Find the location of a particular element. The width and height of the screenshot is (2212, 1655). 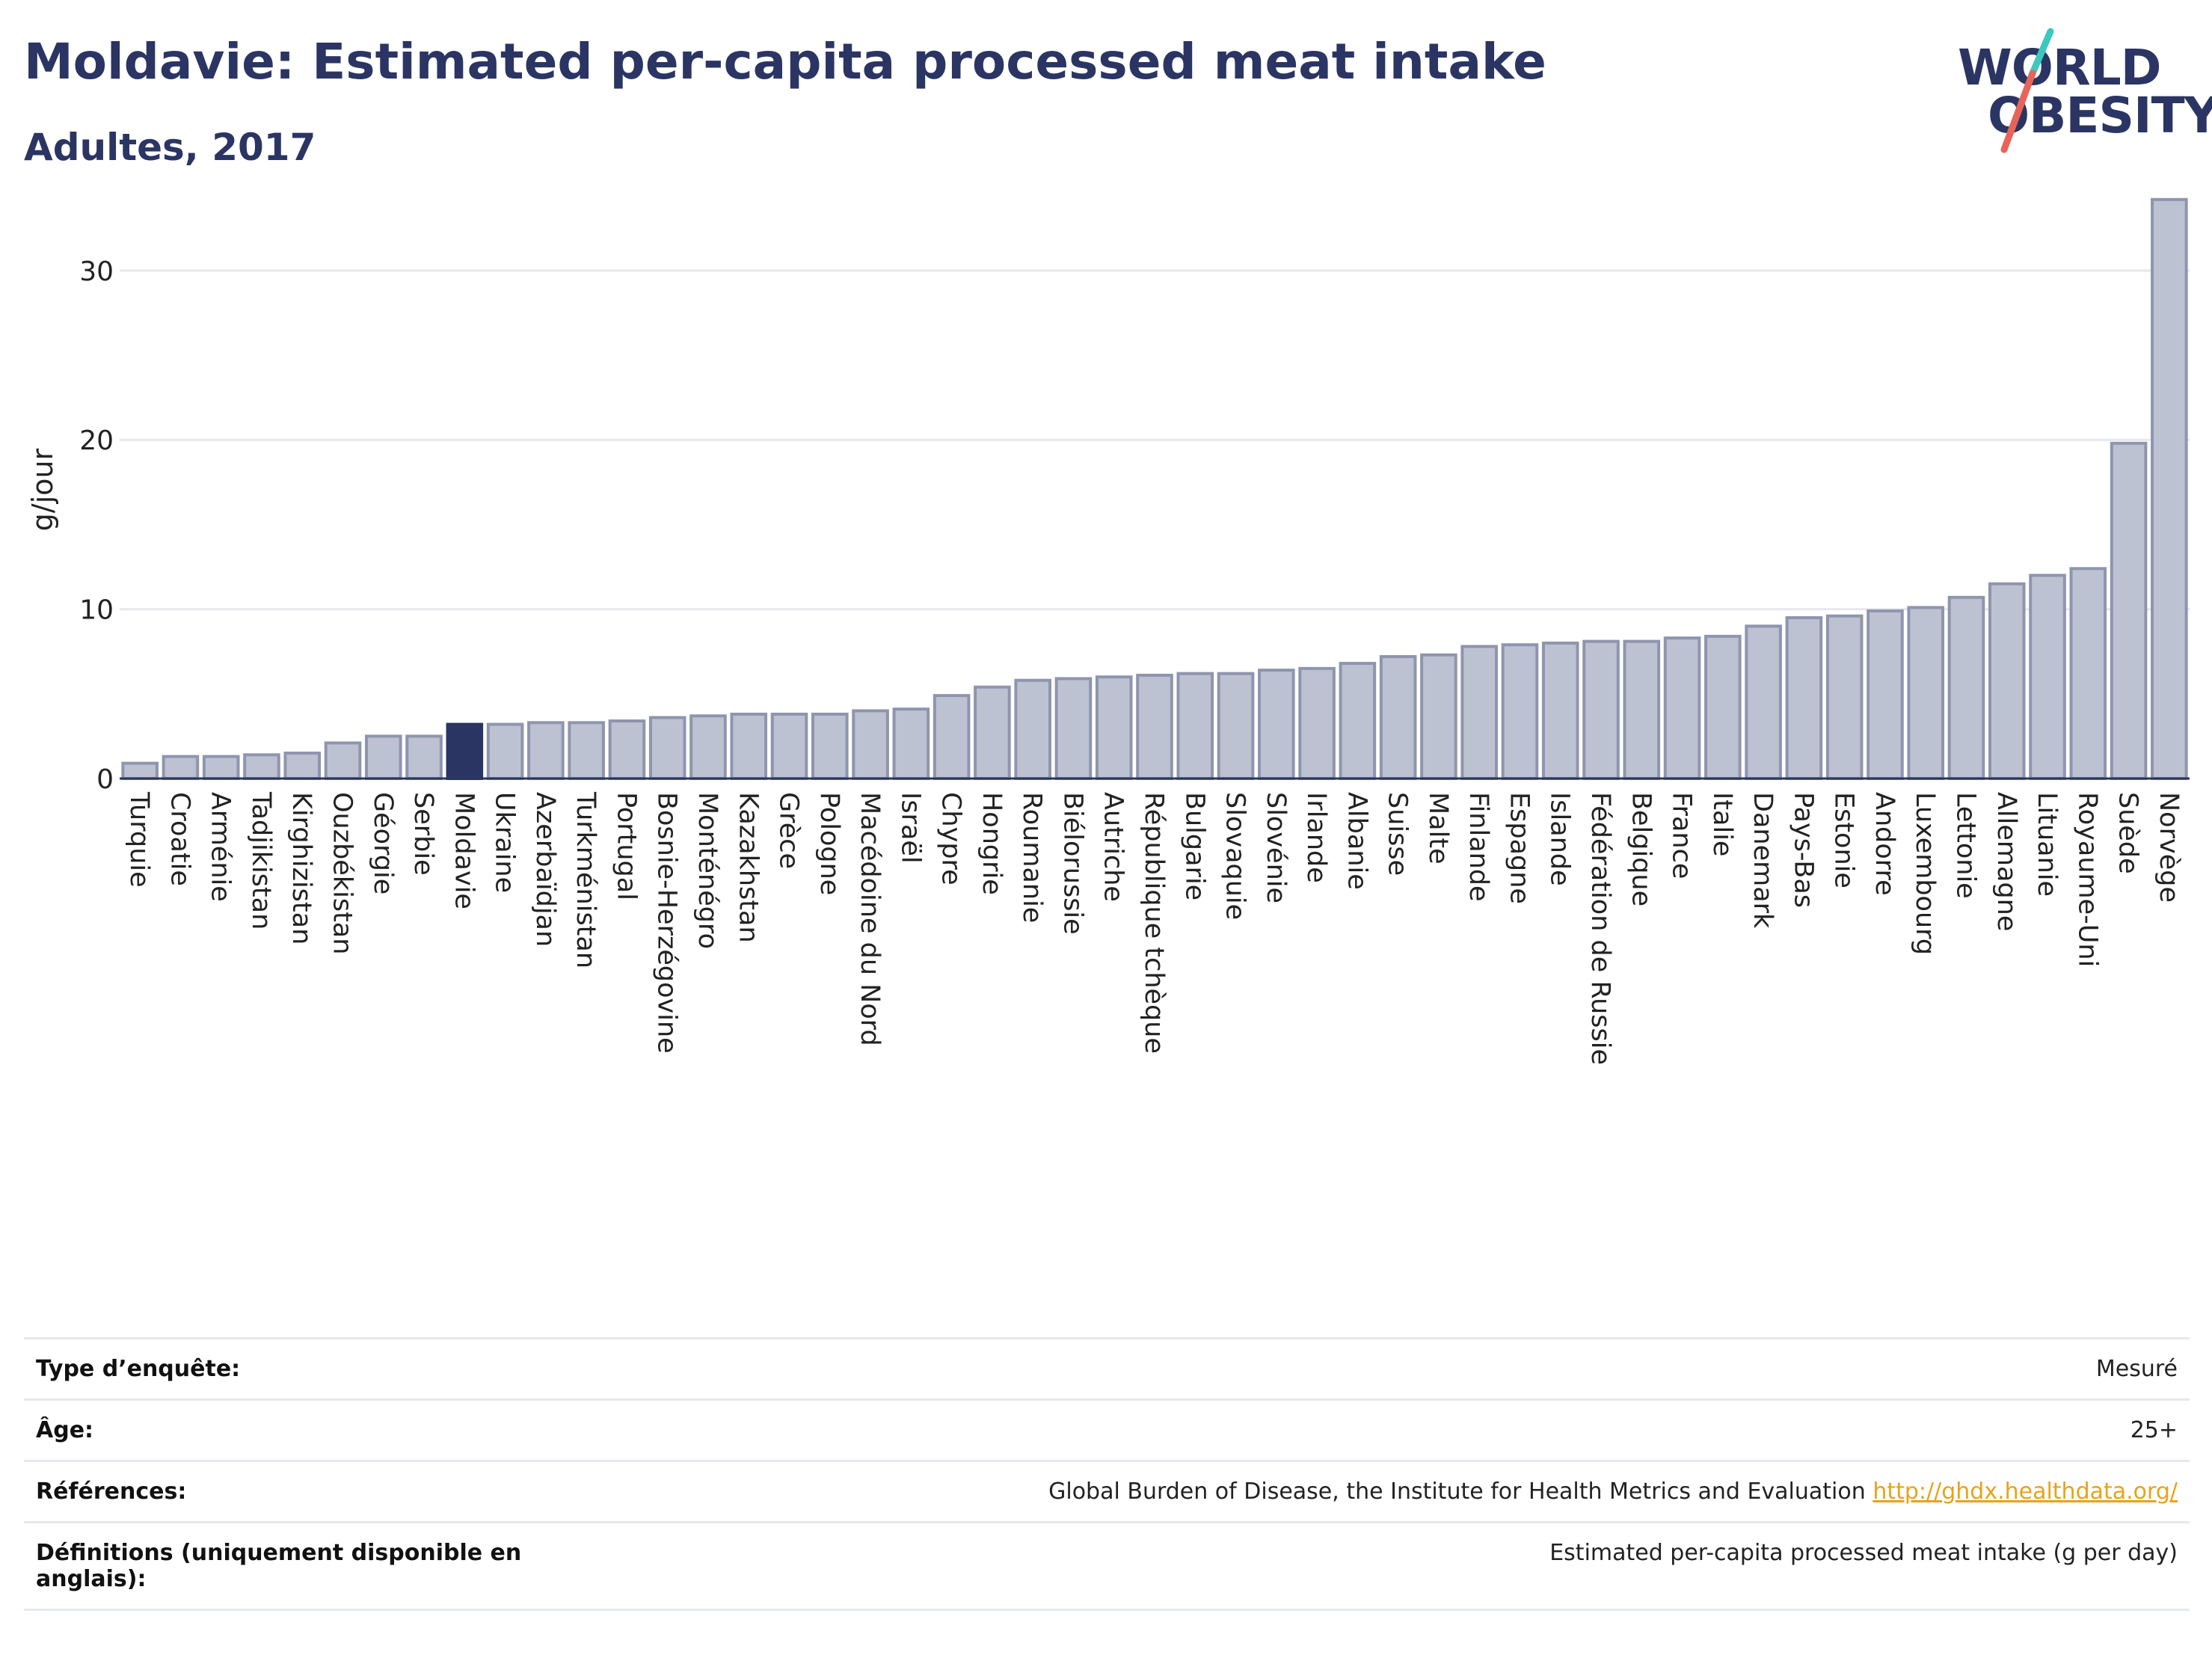

x-tick-label: Slovénie is located at coordinates (1276, 847).